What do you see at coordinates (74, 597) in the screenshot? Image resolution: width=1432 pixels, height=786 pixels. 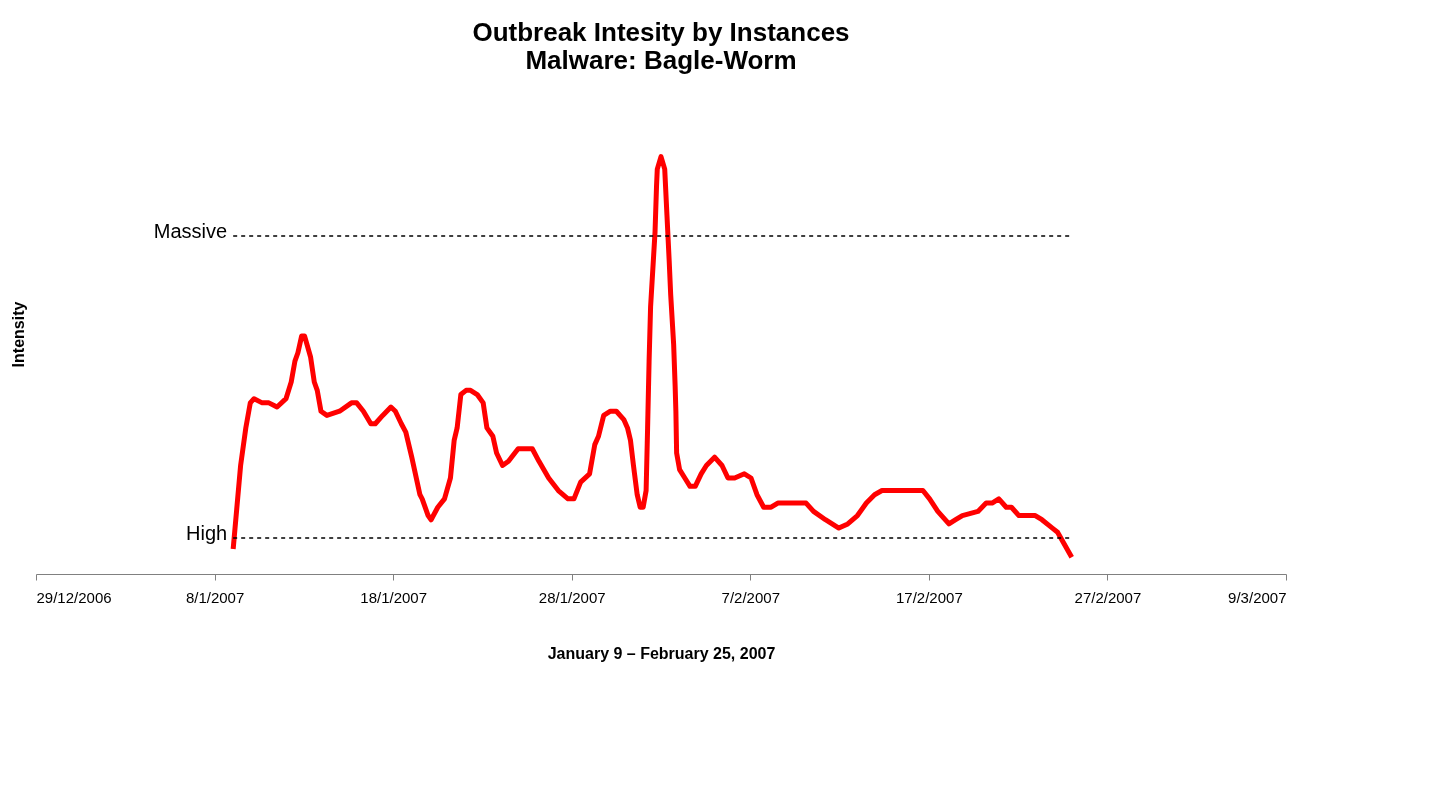 I see `x-tick-label: 29/12/2006` at bounding box center [74, 597].